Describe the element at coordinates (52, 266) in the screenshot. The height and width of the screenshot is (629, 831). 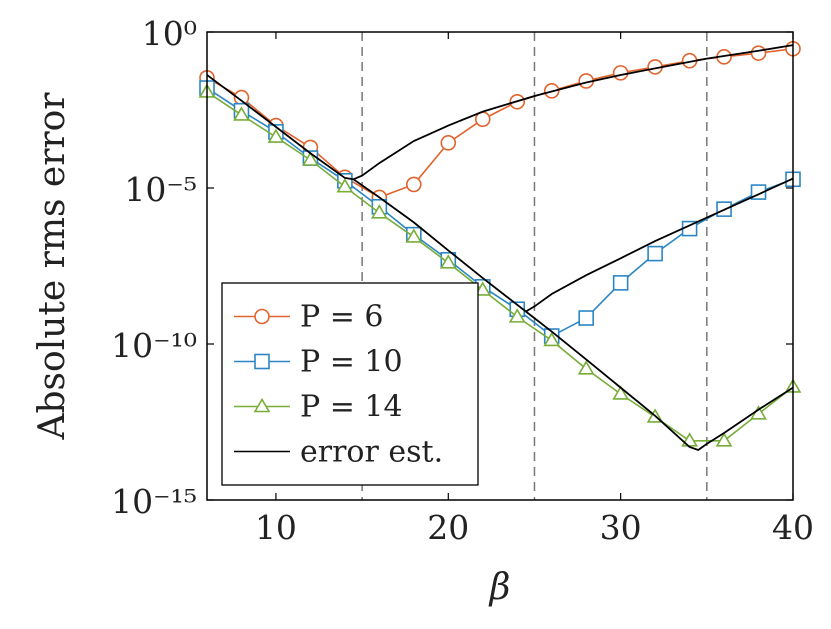
I see `y-axis-label: Absolute rms error` at that location.